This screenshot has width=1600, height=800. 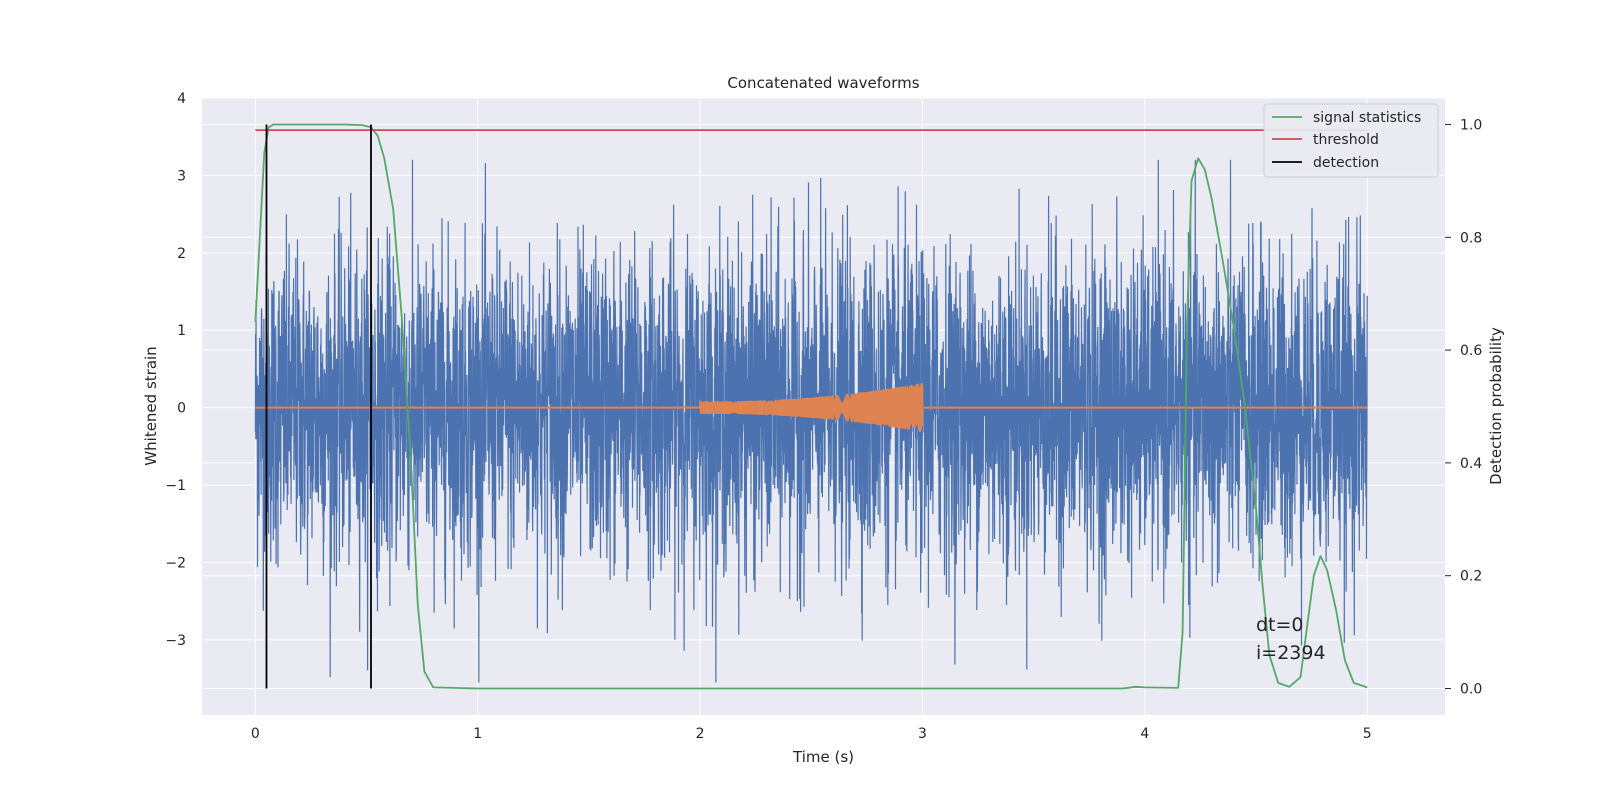 I want to click on y-axis-label: Whitened strain, so click(x=151, y=405).